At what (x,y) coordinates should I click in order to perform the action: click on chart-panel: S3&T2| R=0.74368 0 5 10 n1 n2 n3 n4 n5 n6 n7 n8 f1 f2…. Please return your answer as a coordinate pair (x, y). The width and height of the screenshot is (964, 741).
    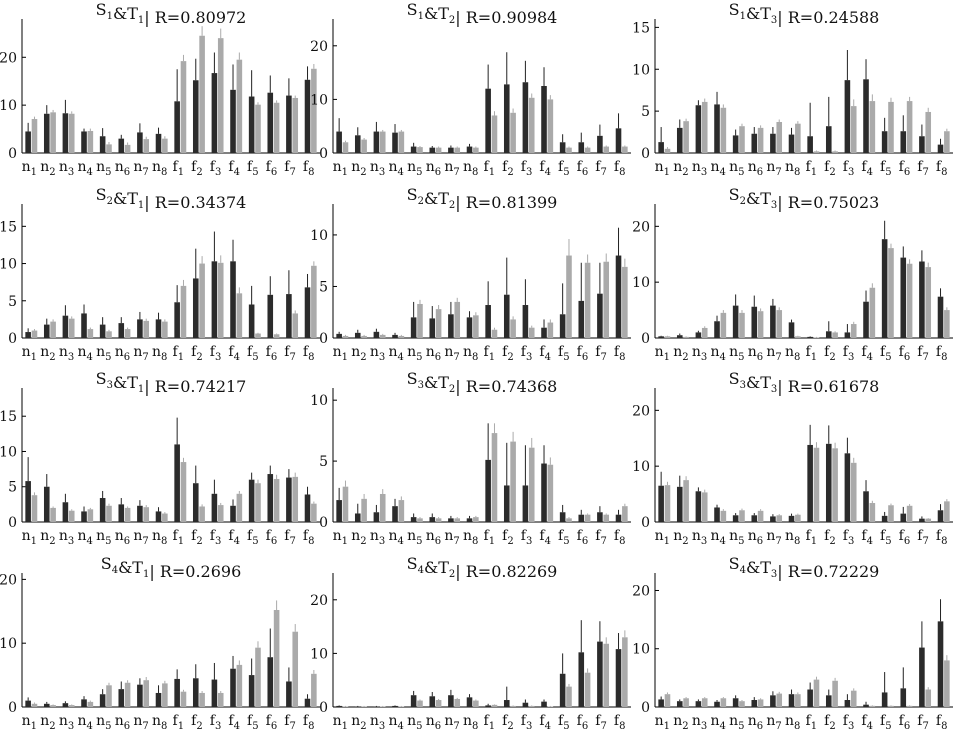
    Looking at the image, I should click on (470, 458).